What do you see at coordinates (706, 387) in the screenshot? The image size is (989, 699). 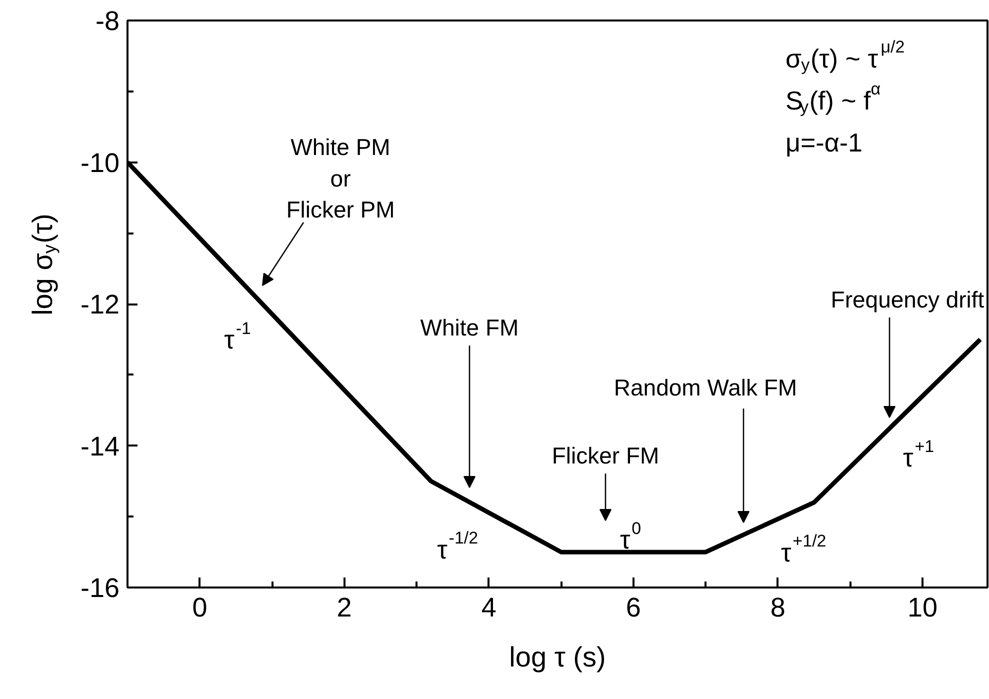 I see `annotation: Random Walk FM` at bounding box center [706, 387].